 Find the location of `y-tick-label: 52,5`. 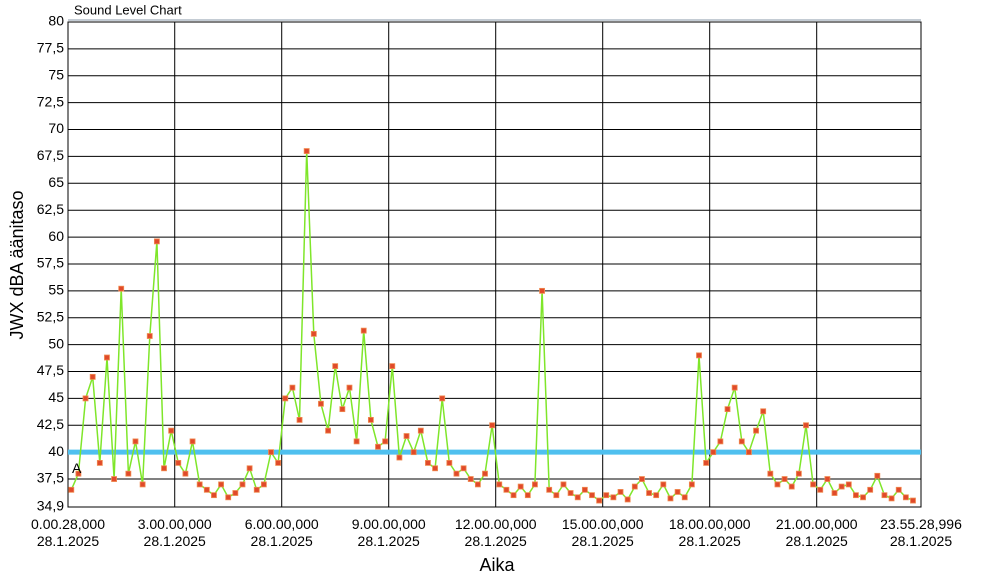

y-tick-label: 52,5 is located at coordinates (50, 316).